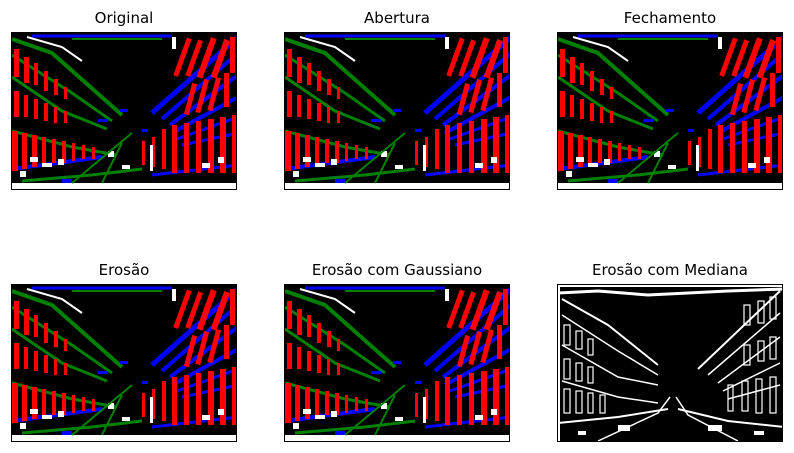  What do you see at coordinates (124, 270) in the screenshot?
I see `panel-title-erosao: Erosão` at bounding box center [124, 270].